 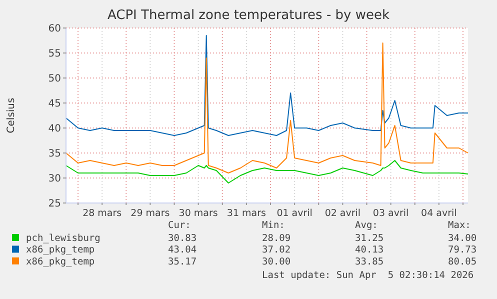 I want to click on y-tick-label: 60, so click(x=54, y=29).